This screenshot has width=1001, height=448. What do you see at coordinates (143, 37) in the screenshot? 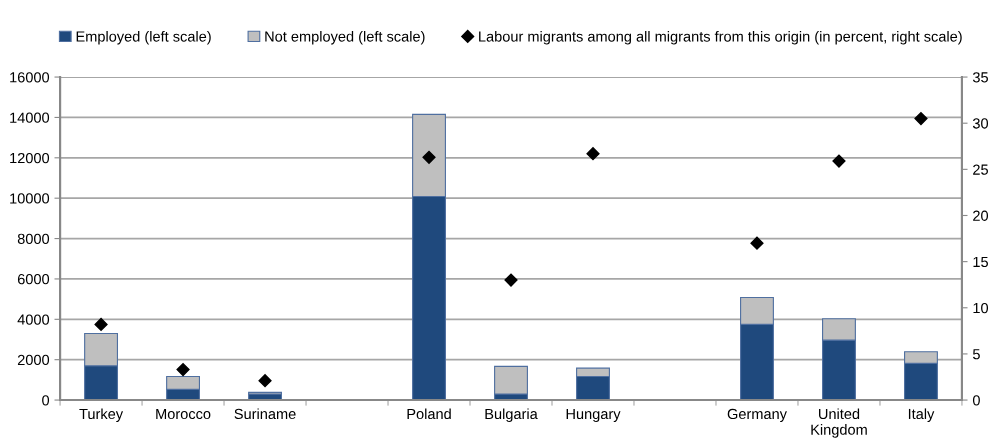
I see `legend-label: Employed (left scale)` at bounding box center [143, 37].